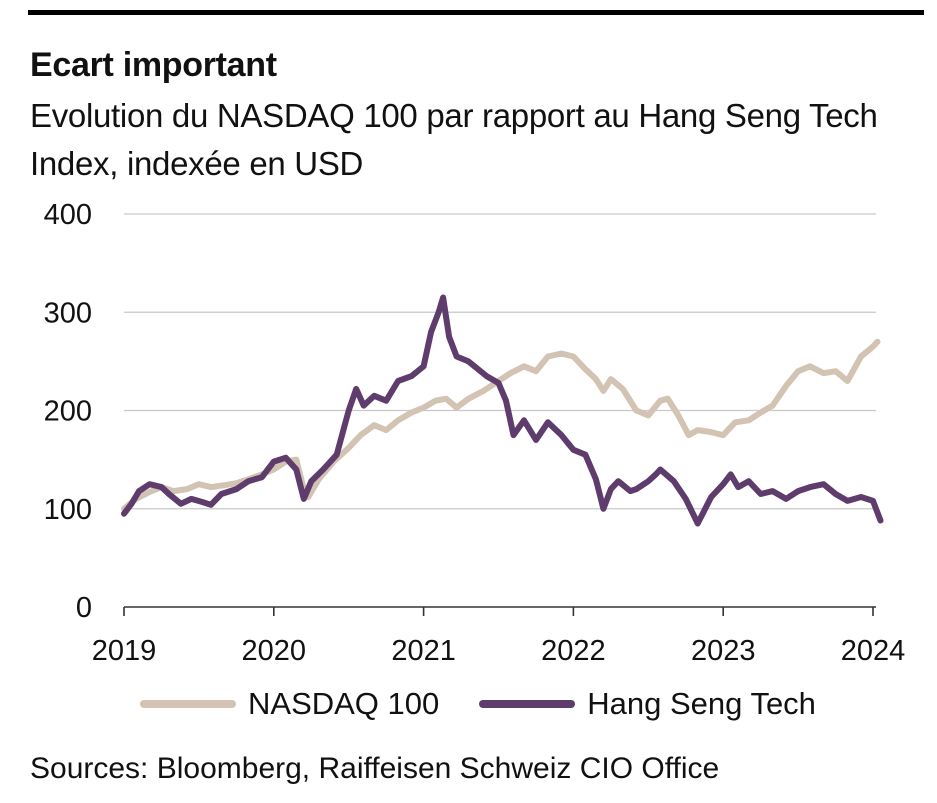 The height and width of the screenshot is (803, 937). What do you see at coordinates (527, 704) in the screenshot?
I see `legend-swatch-hang-seng-tech` at bounding box center [527, 704].